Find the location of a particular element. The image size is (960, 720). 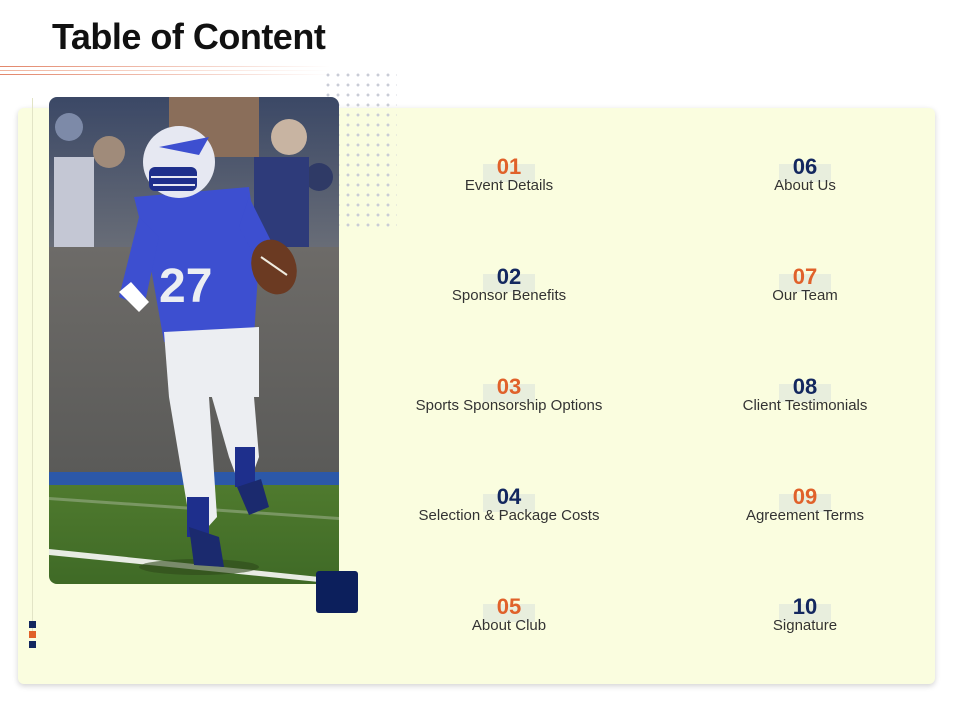

toc-number: 04 is located at coordinates (509, 496).